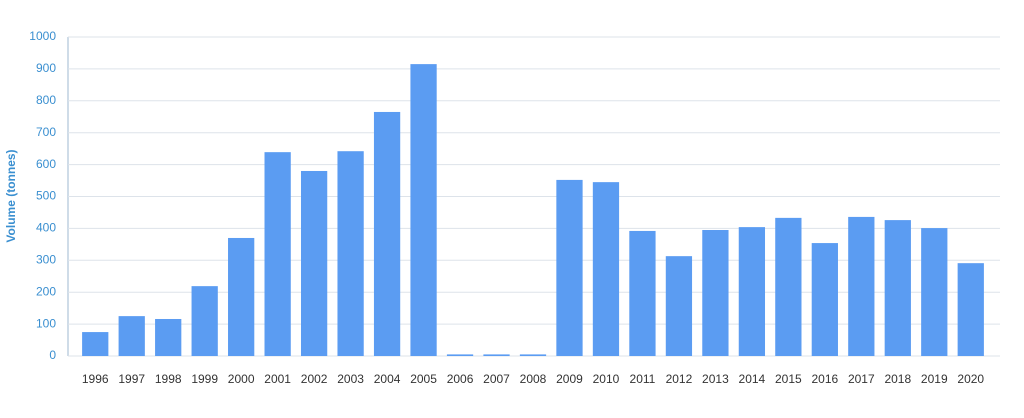 Image resolution: width=1024 pixels, height=418 pixels. What do you see at coordinates (204, 379) in the screenshot?
I see `x-tick-label: 1999` at bounding box center [204, 379].